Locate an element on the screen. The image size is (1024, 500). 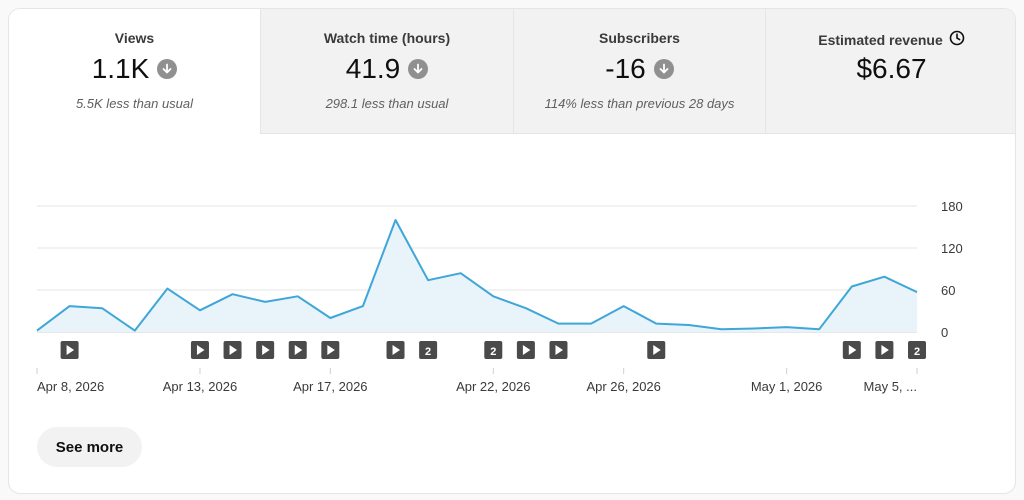
see-more-button: See more is located at coordinates (89, 447).